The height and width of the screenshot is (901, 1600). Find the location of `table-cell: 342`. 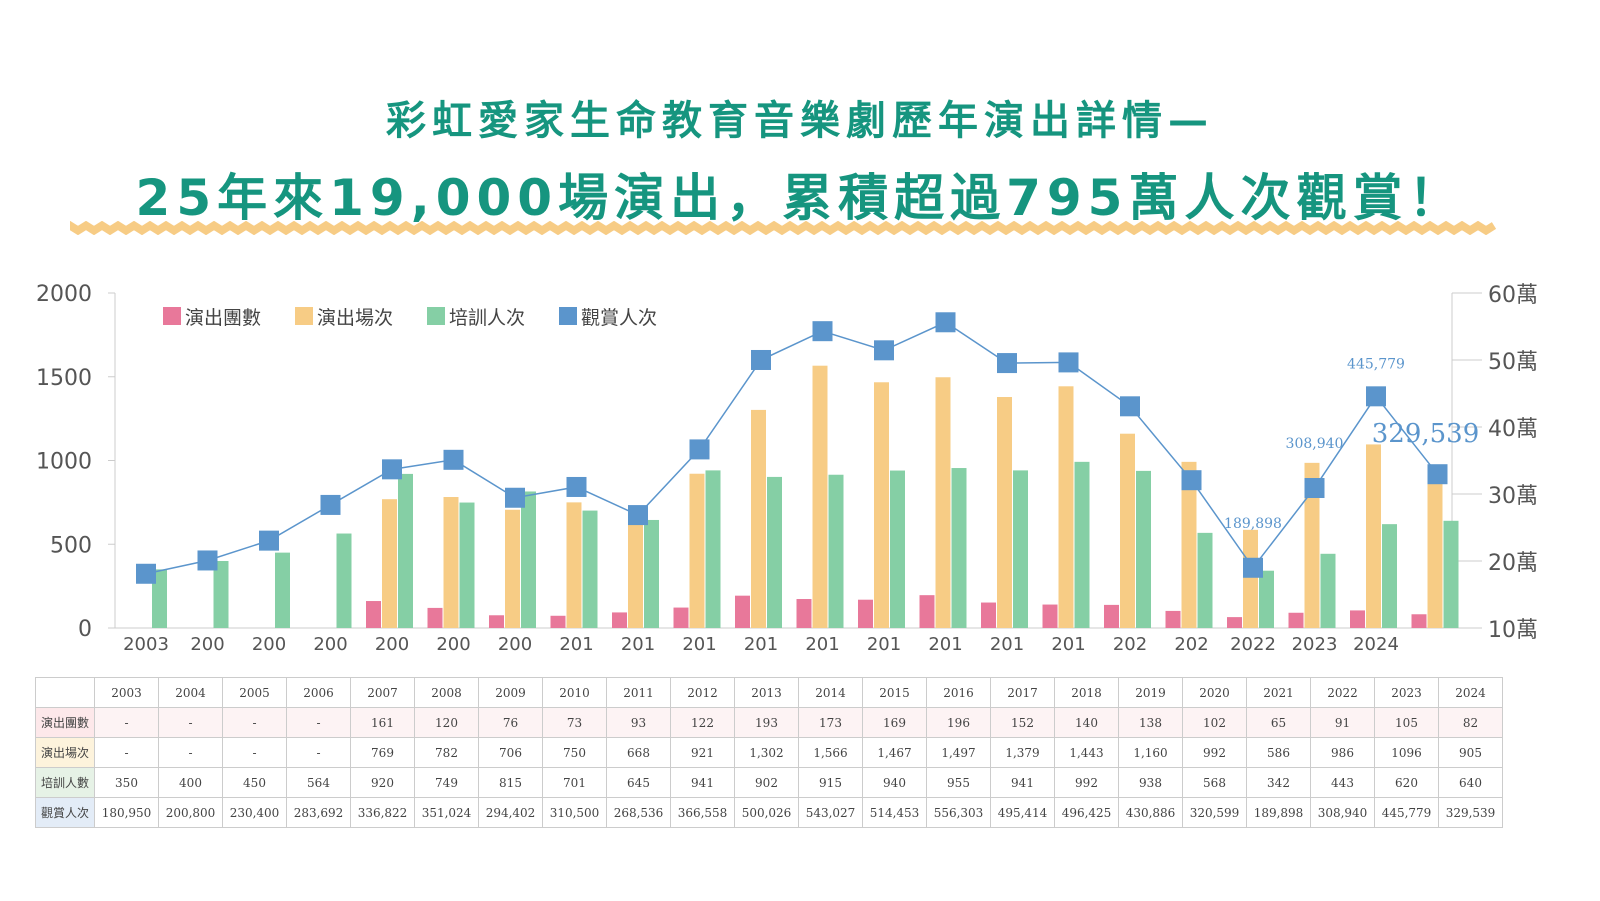

table-cell: 342 is located at coordinates (1278, 782).